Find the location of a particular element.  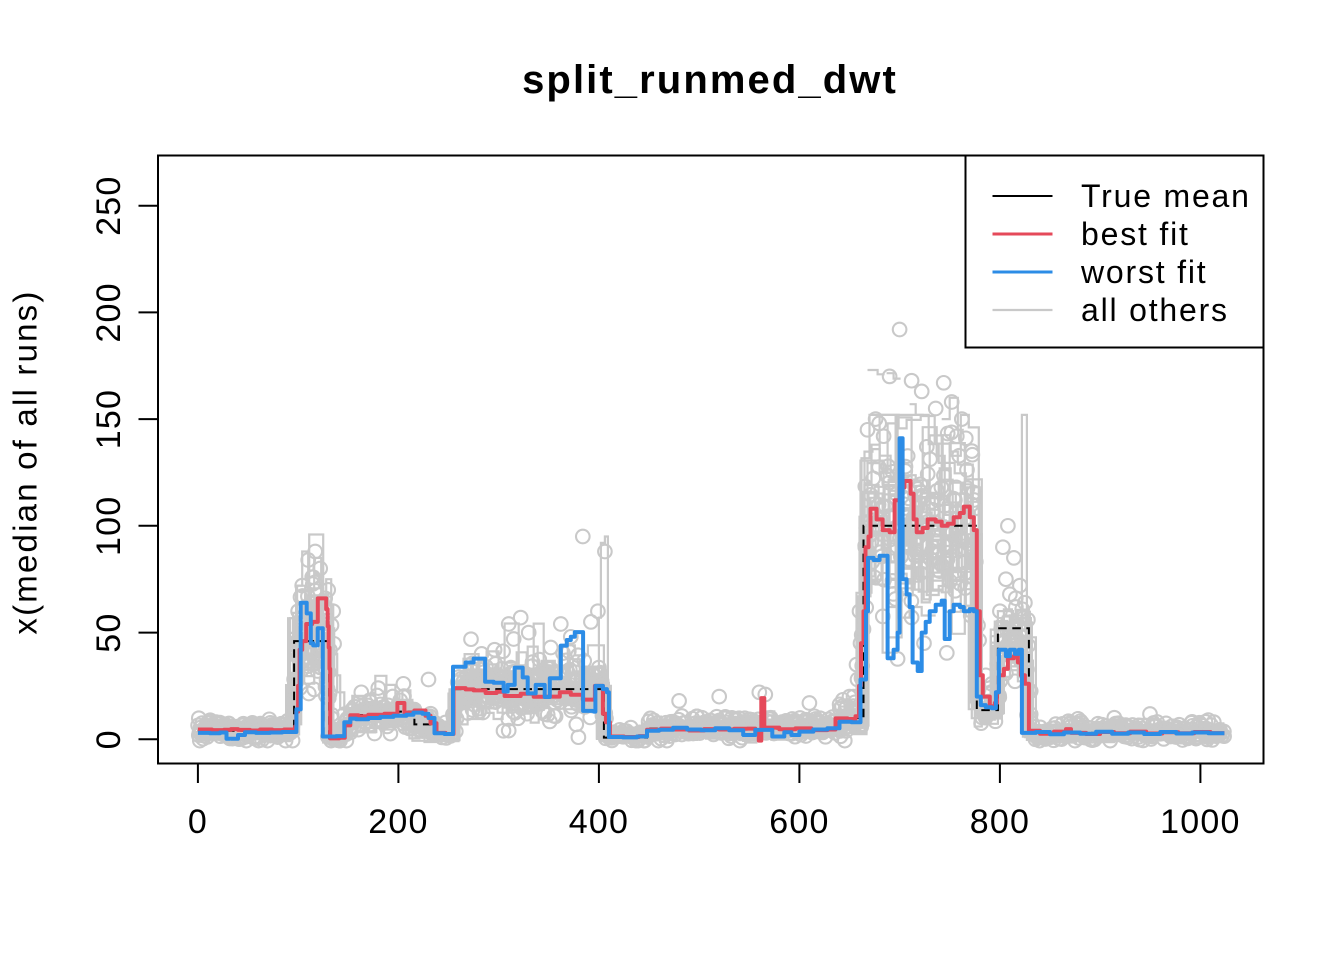

svg-text: 400 is located at coordinates (599, 822).